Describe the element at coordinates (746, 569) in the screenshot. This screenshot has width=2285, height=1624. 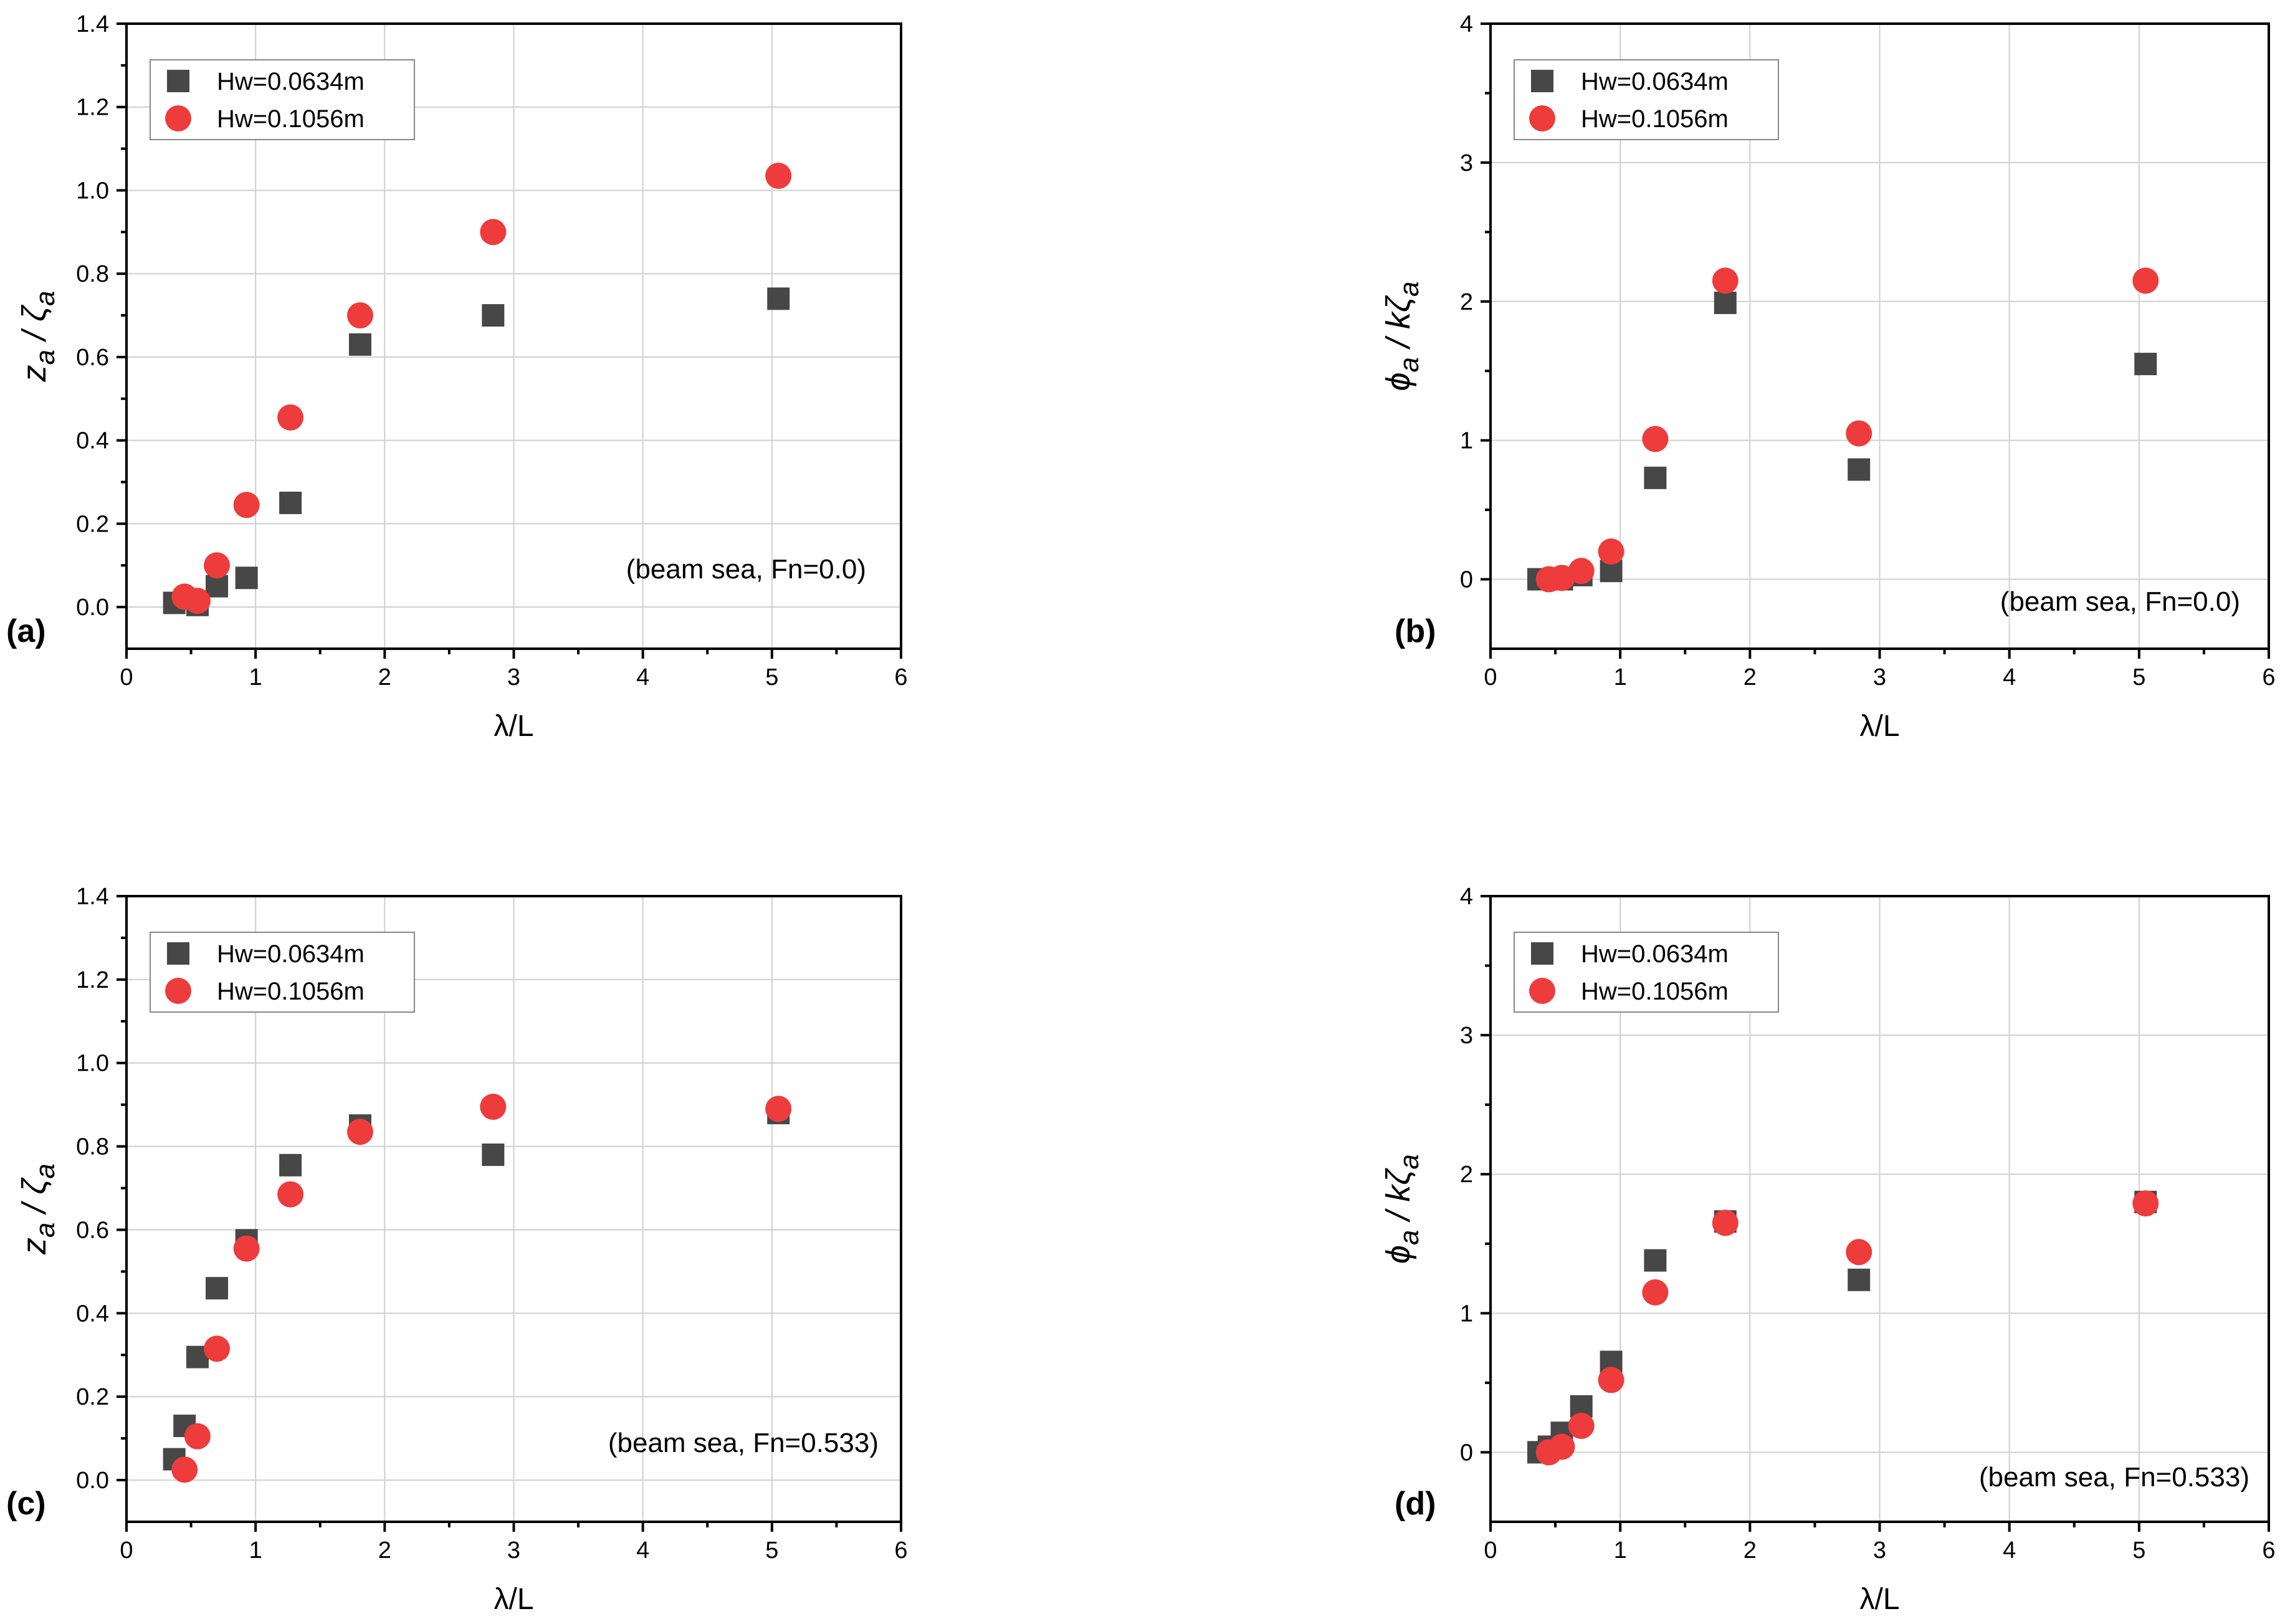
I see `annotation-text: (beam sea, Fn=0.0)` at that location.